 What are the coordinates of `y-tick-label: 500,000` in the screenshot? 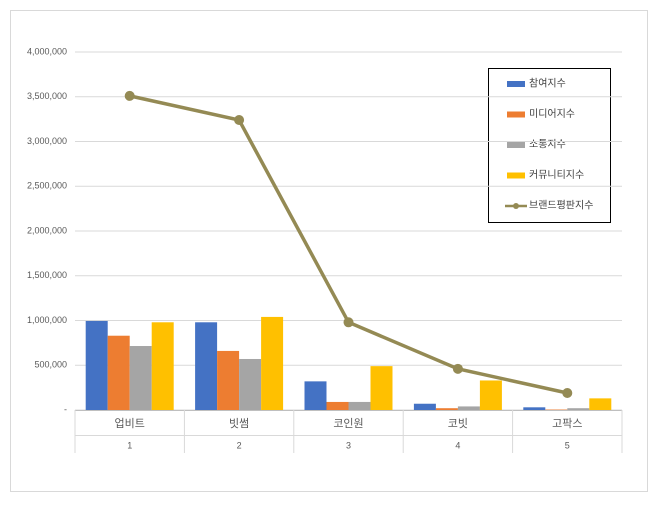 It's located at (50, 365).